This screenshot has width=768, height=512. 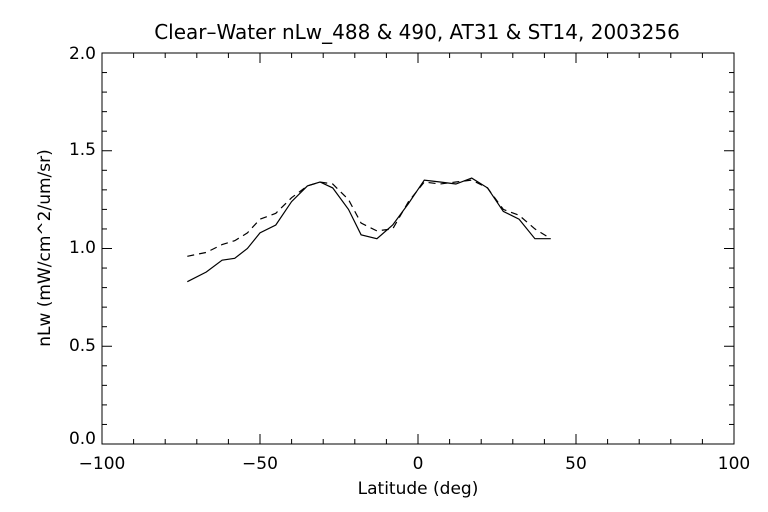 What do you see at coordinates (82, 248) in the screenshot?
I see `y-tick-label-2: 1.0` at bounding box center [82, 248].